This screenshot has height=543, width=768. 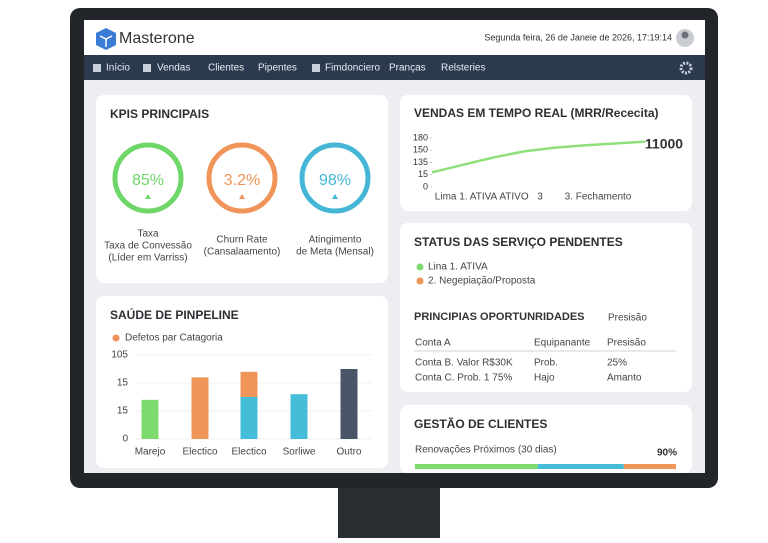 I want to click on table-cell: Conta C. Prob. 1 75%, so click(x=463, y=378).